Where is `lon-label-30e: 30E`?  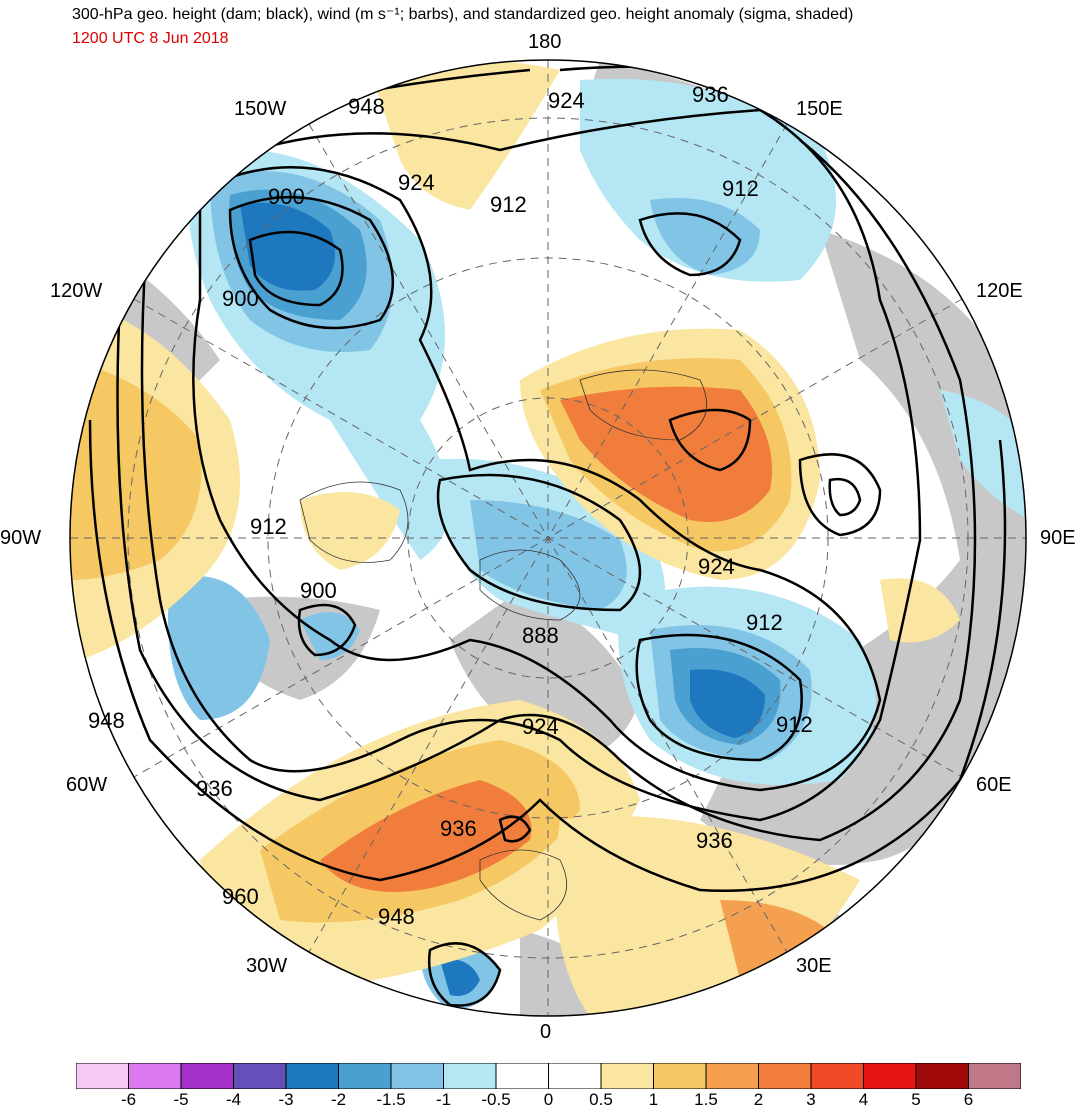 lon-label-30e: 30E is located at coordinates (814, 966).